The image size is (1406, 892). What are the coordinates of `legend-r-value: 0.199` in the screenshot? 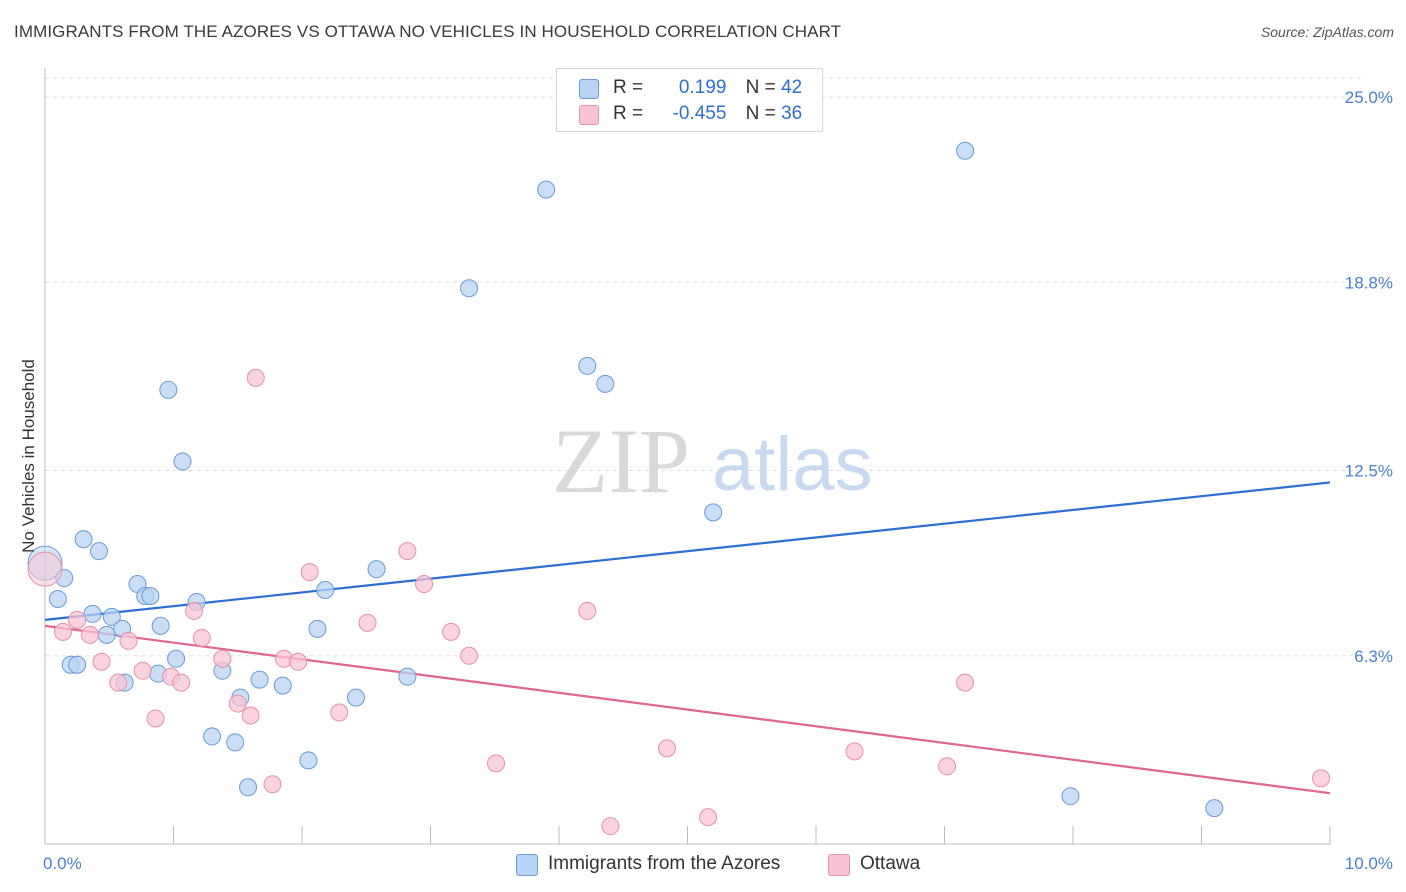 It's located at (702, 87).